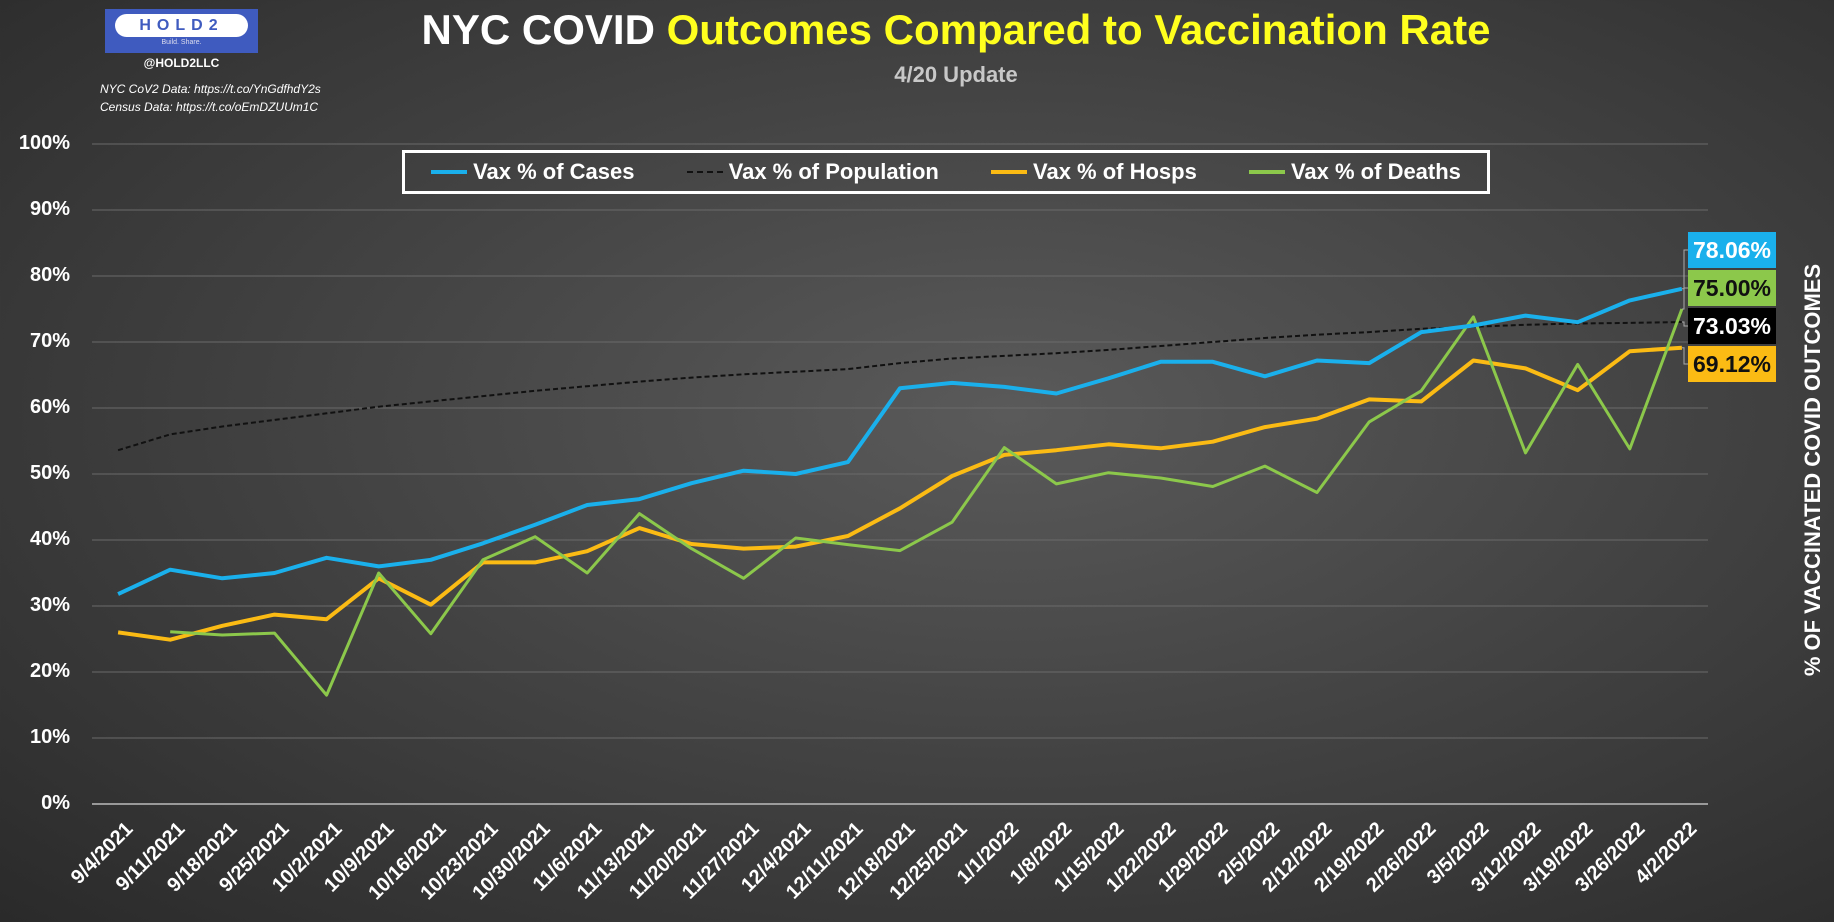 This screenshot has height=922, width=1834. Describe the element at coordinates (538, 29) in the screenshot. I see `title-white: NYC COVID` at that location.